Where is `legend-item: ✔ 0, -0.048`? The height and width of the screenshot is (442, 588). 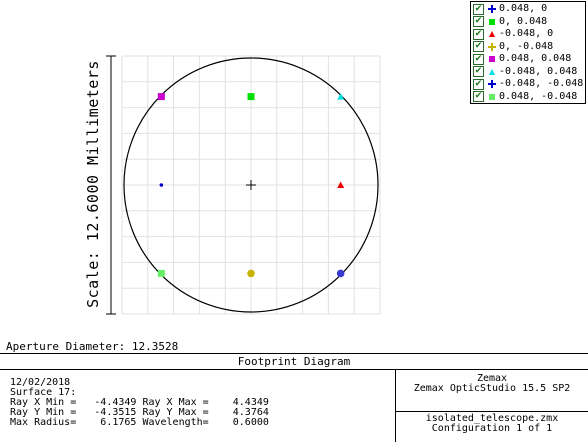
legend-item: ✔ 0, -0.048 is located at coordinates (529, 47).